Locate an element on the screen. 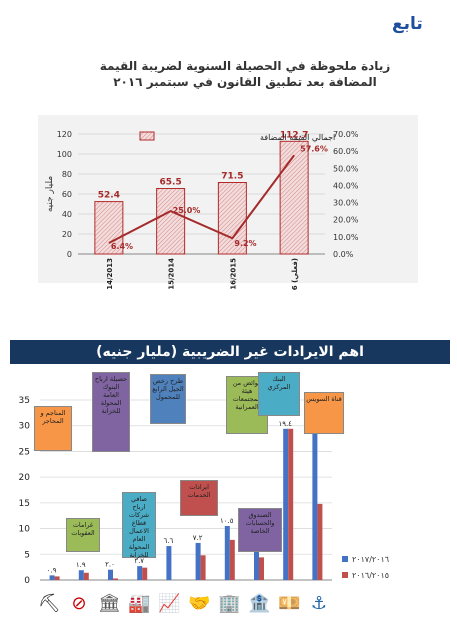 The height and width of the screenshot is (636, 457). category-box: البنك المركزي is located at coordinates (279, 394).